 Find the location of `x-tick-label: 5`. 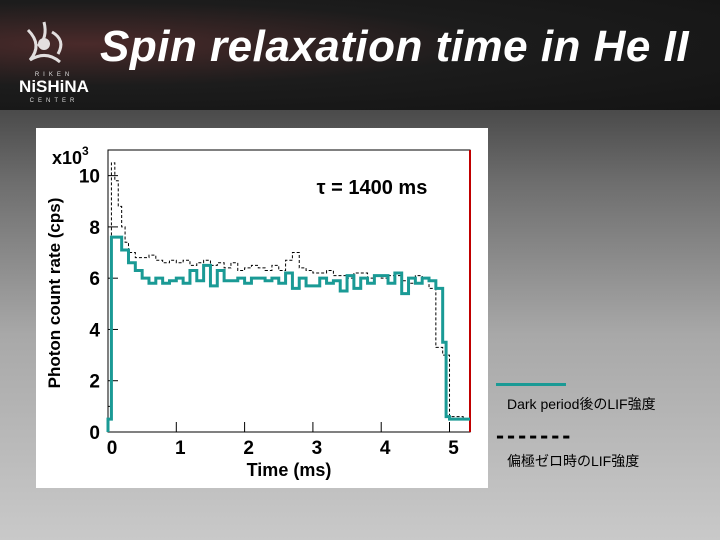

x-tick-label: 5 is located at coordinates (453, 448).